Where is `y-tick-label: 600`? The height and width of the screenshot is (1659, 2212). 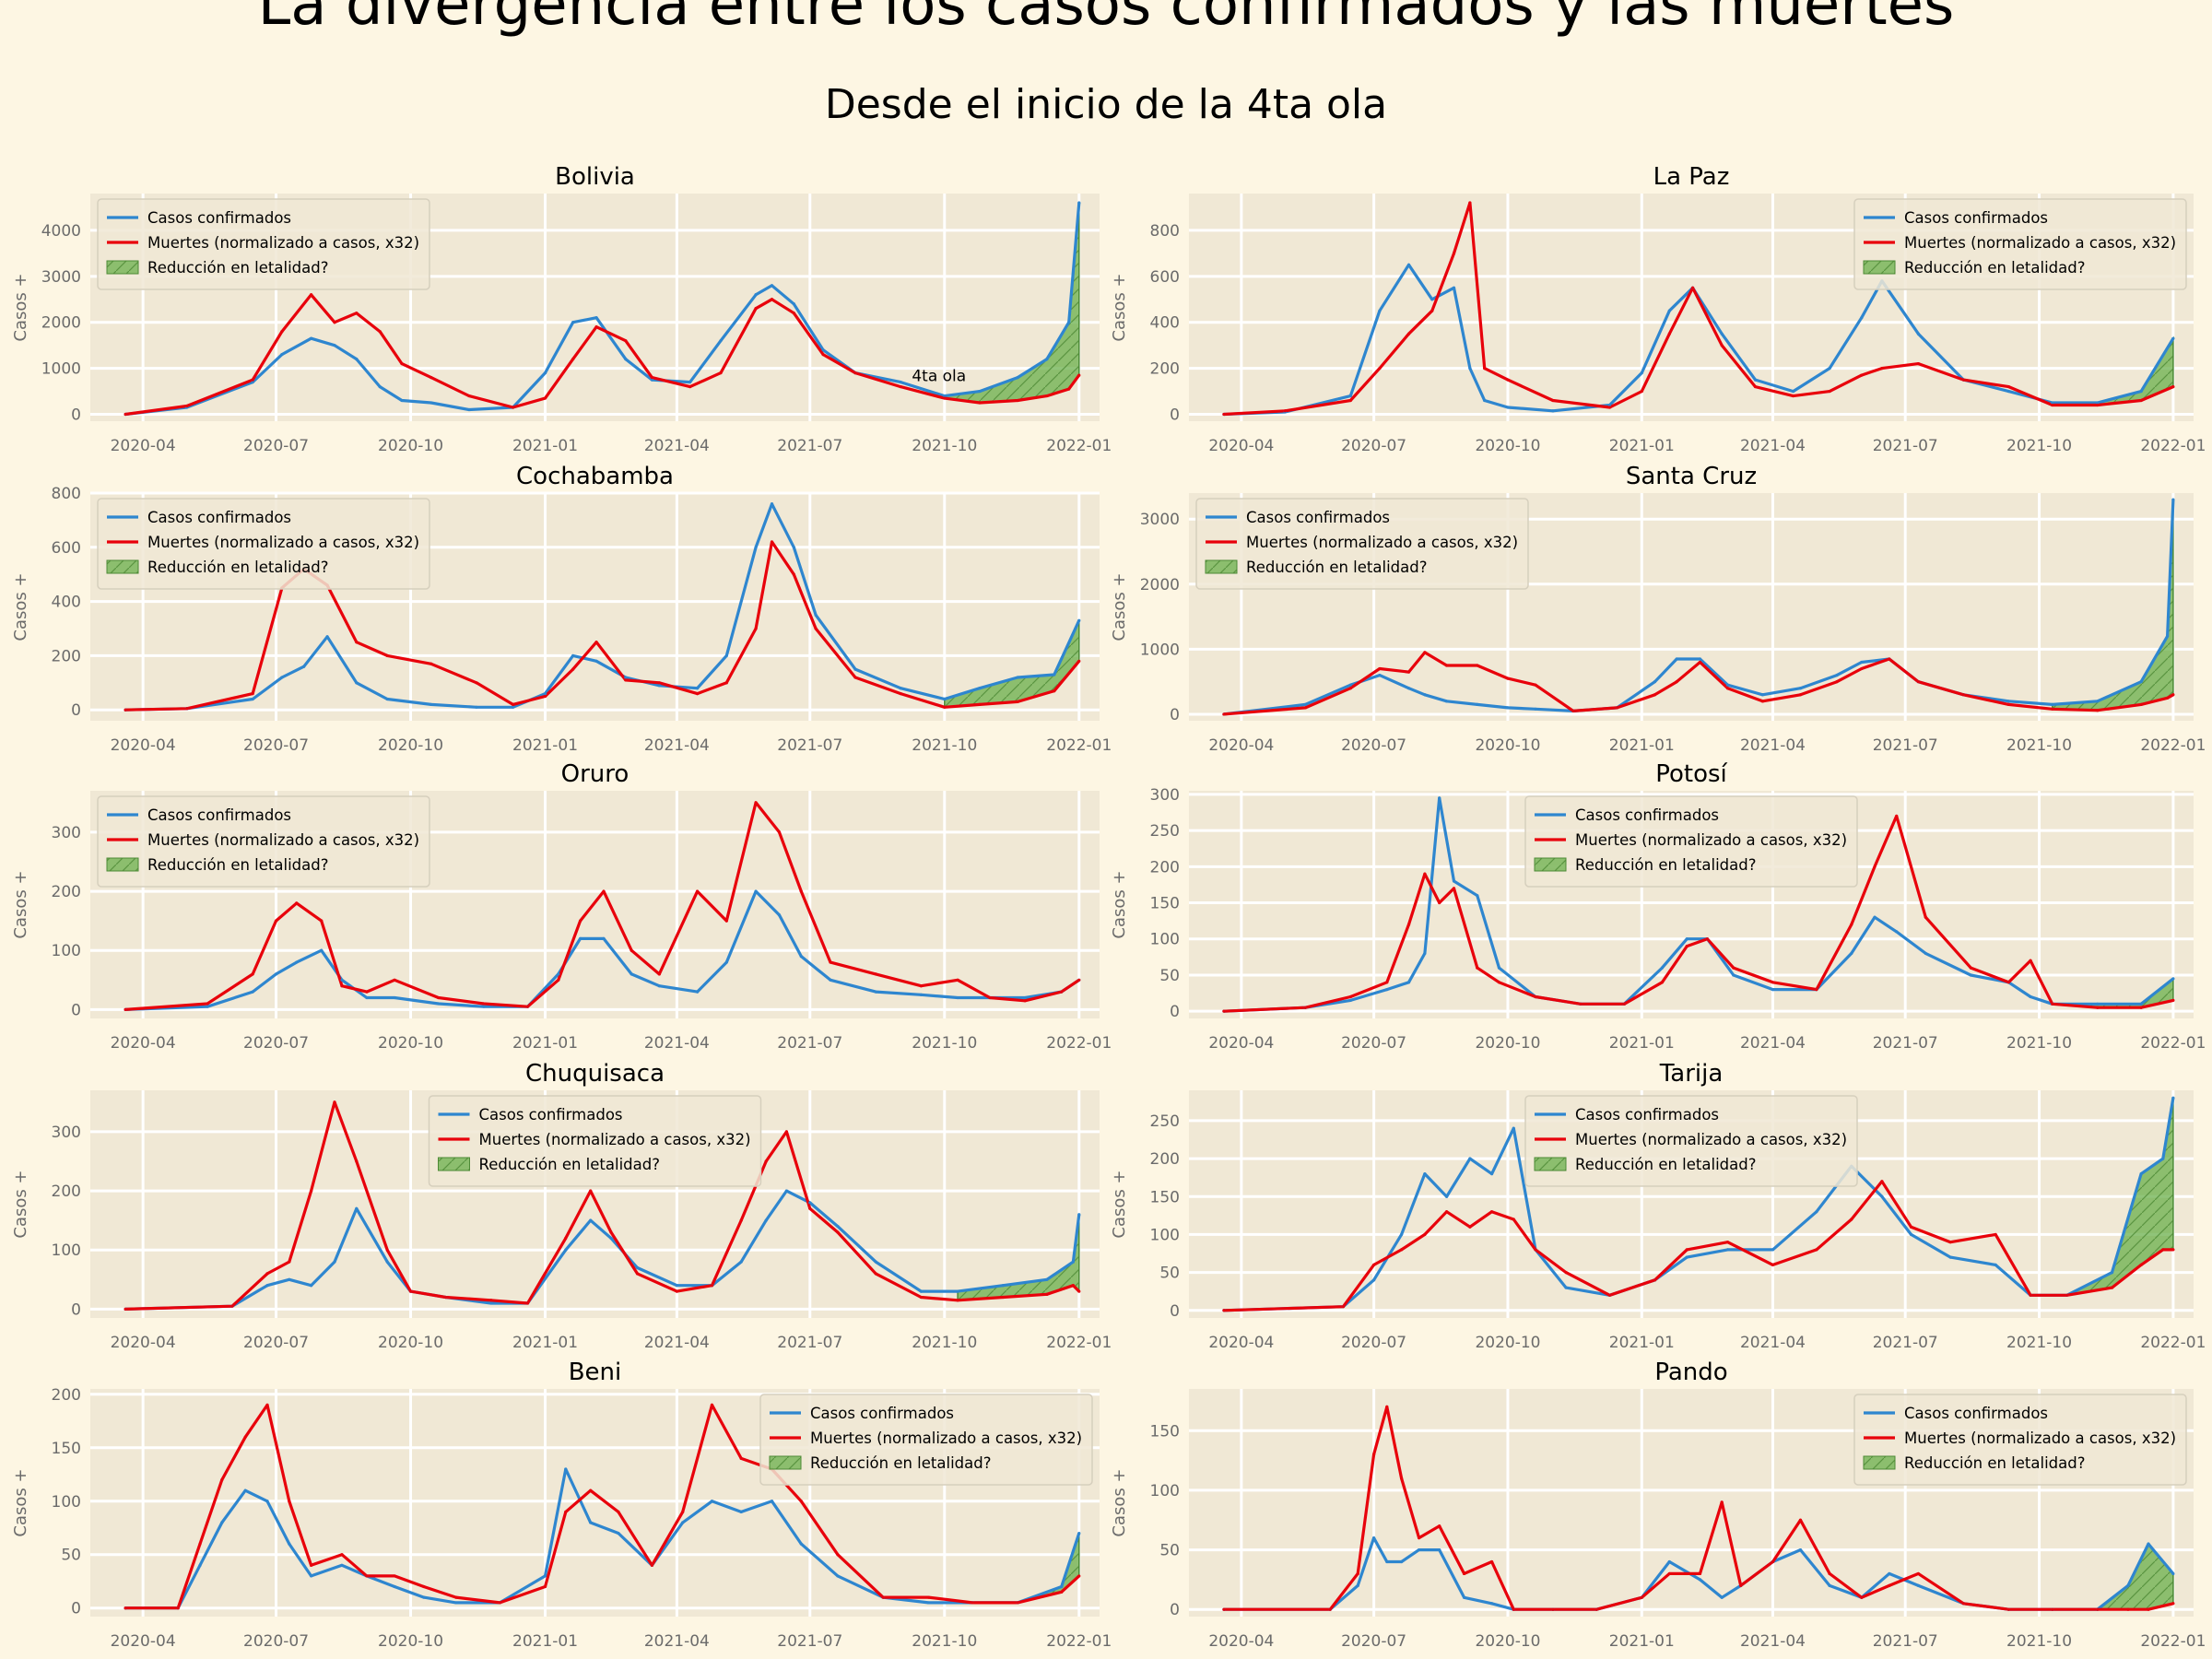 y-tick-label: 600 is located at coordinates (66, 548).